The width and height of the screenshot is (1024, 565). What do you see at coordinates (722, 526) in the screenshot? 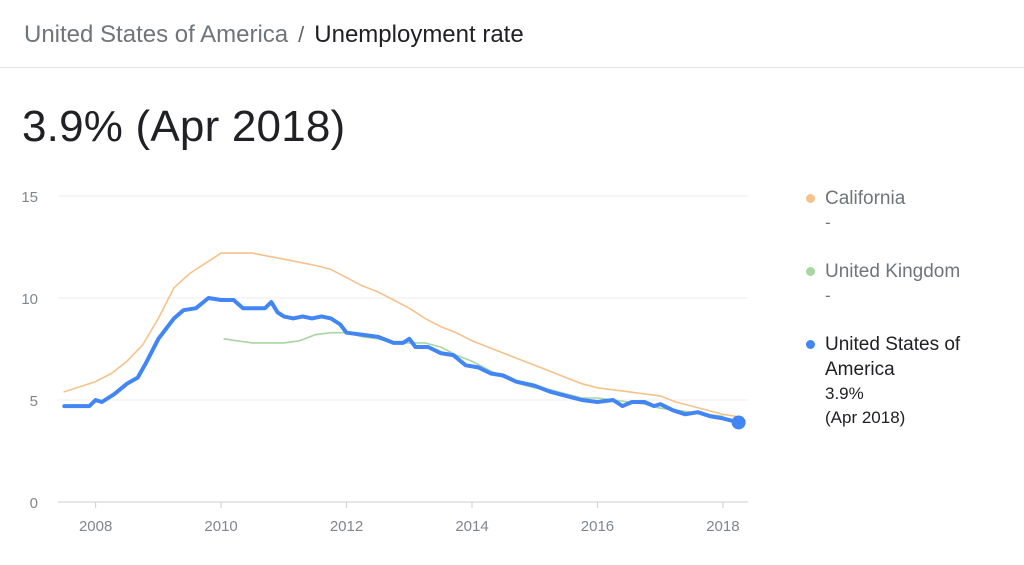
I see `x-tick-label: 2018` at bounding box center [722, 526].